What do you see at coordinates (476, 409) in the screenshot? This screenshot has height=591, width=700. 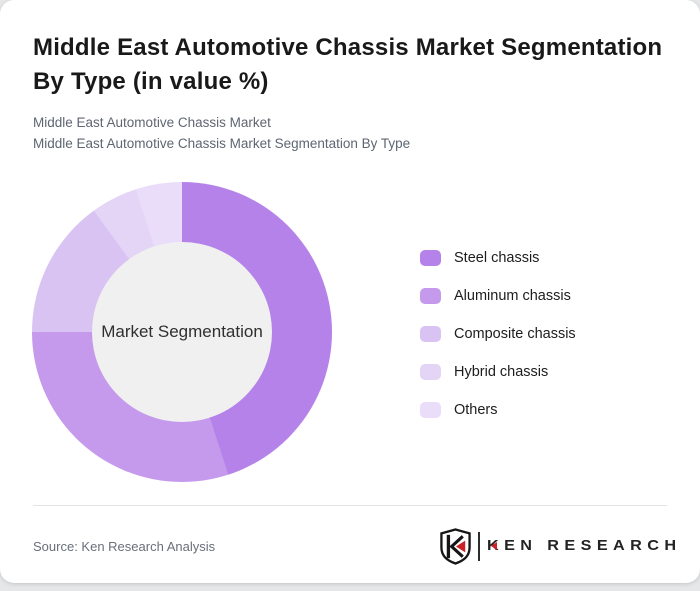 I see `legend-label-others: Others` at bounding box center [476, 409].